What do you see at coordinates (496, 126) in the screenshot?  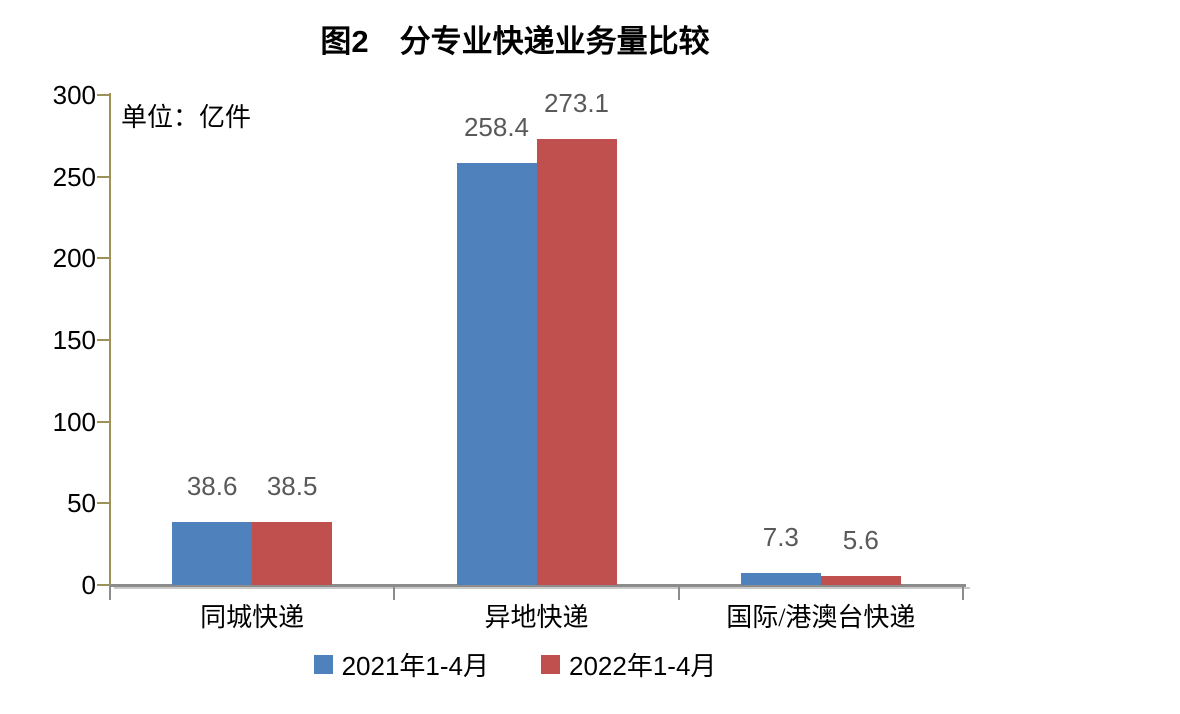 I see `data-label: 258.4` at bounding box center [496, 126].